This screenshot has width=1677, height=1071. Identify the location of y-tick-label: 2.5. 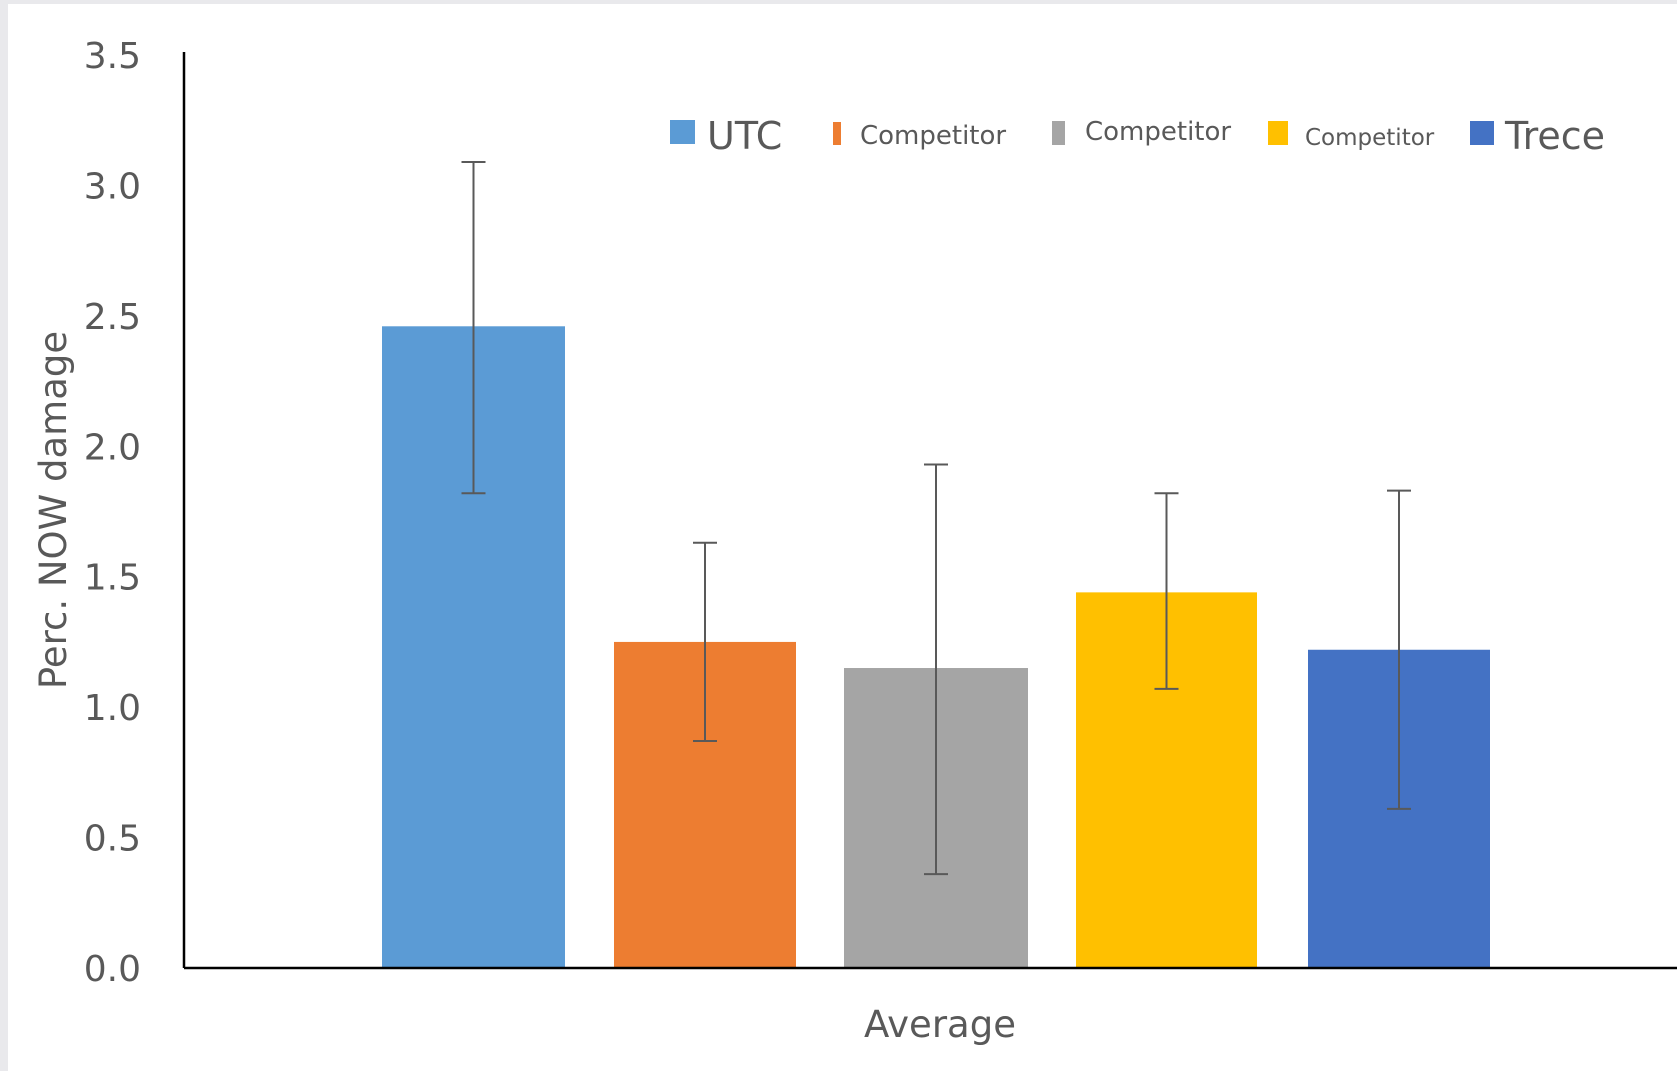
(112, 317).